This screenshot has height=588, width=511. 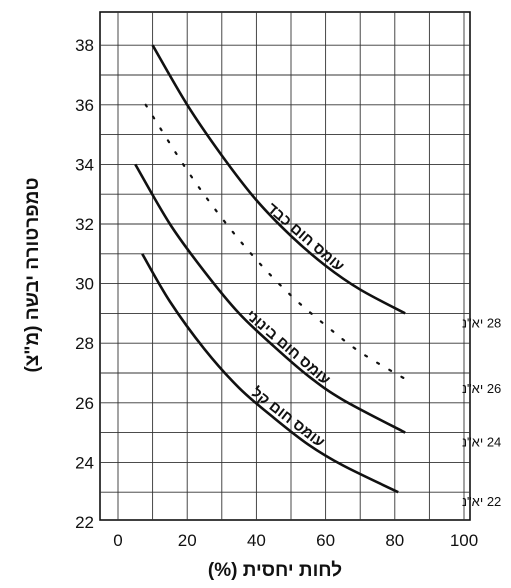 I want to click on y-tick-label: 24, so click(x=84, y=462).